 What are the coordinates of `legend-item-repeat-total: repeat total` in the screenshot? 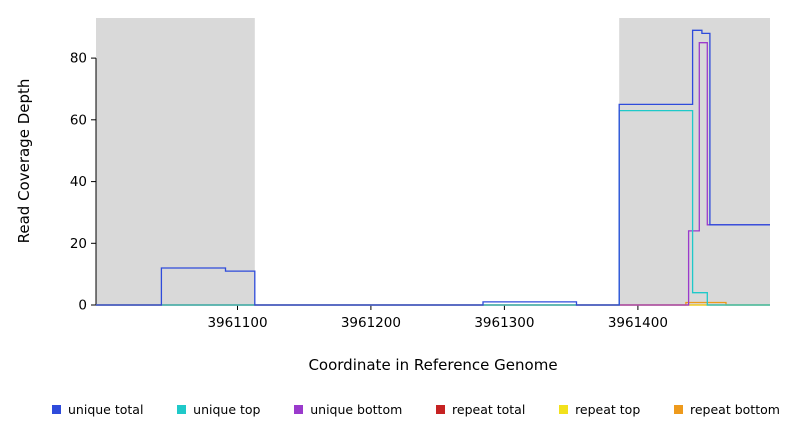 It's located at (480, 409).